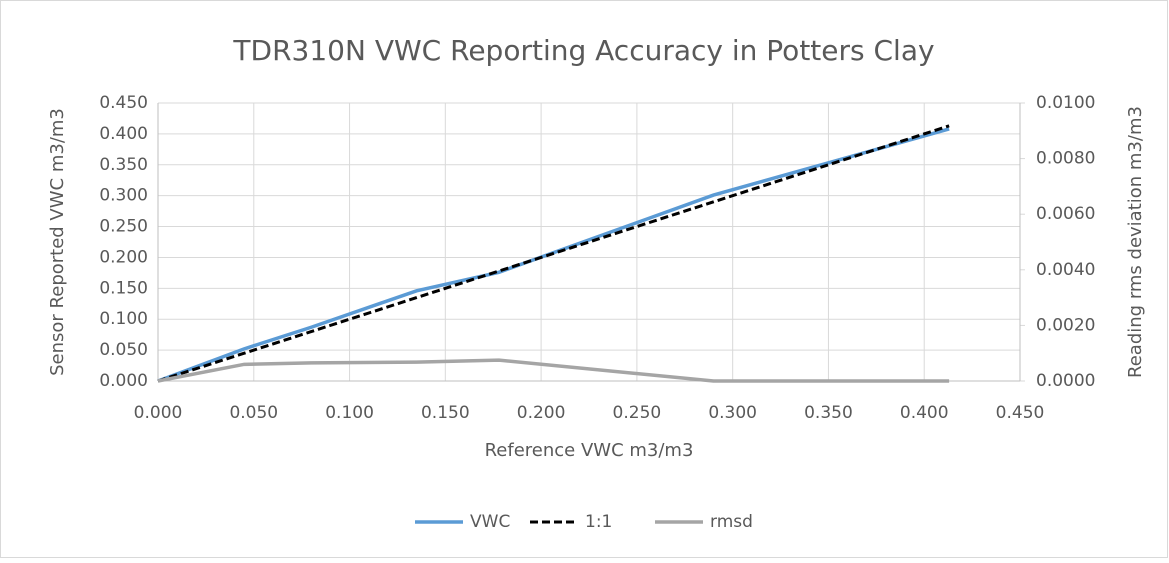 The width and height of the screenshot is (1169, 563). I want to click on x-tick-label: 0.450, so click(1020, 413).